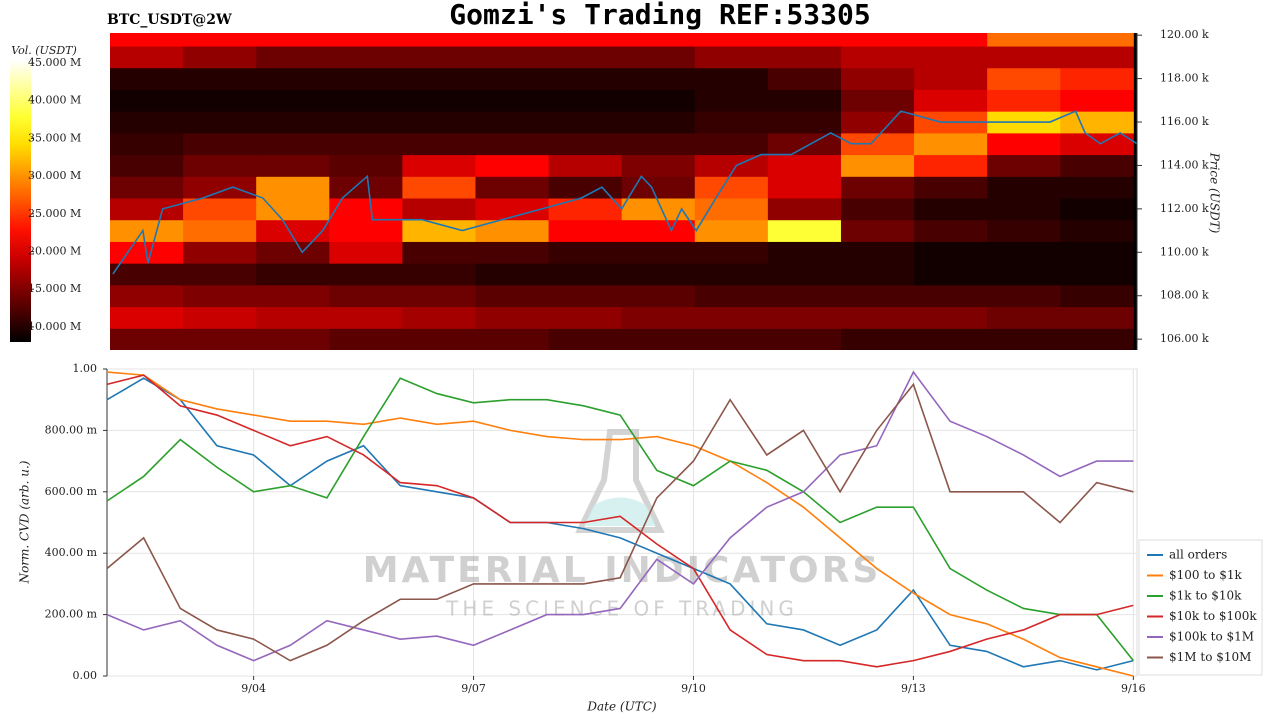  I want to click on colorbar-tick-label: 25.000 M, so click(54, 213).